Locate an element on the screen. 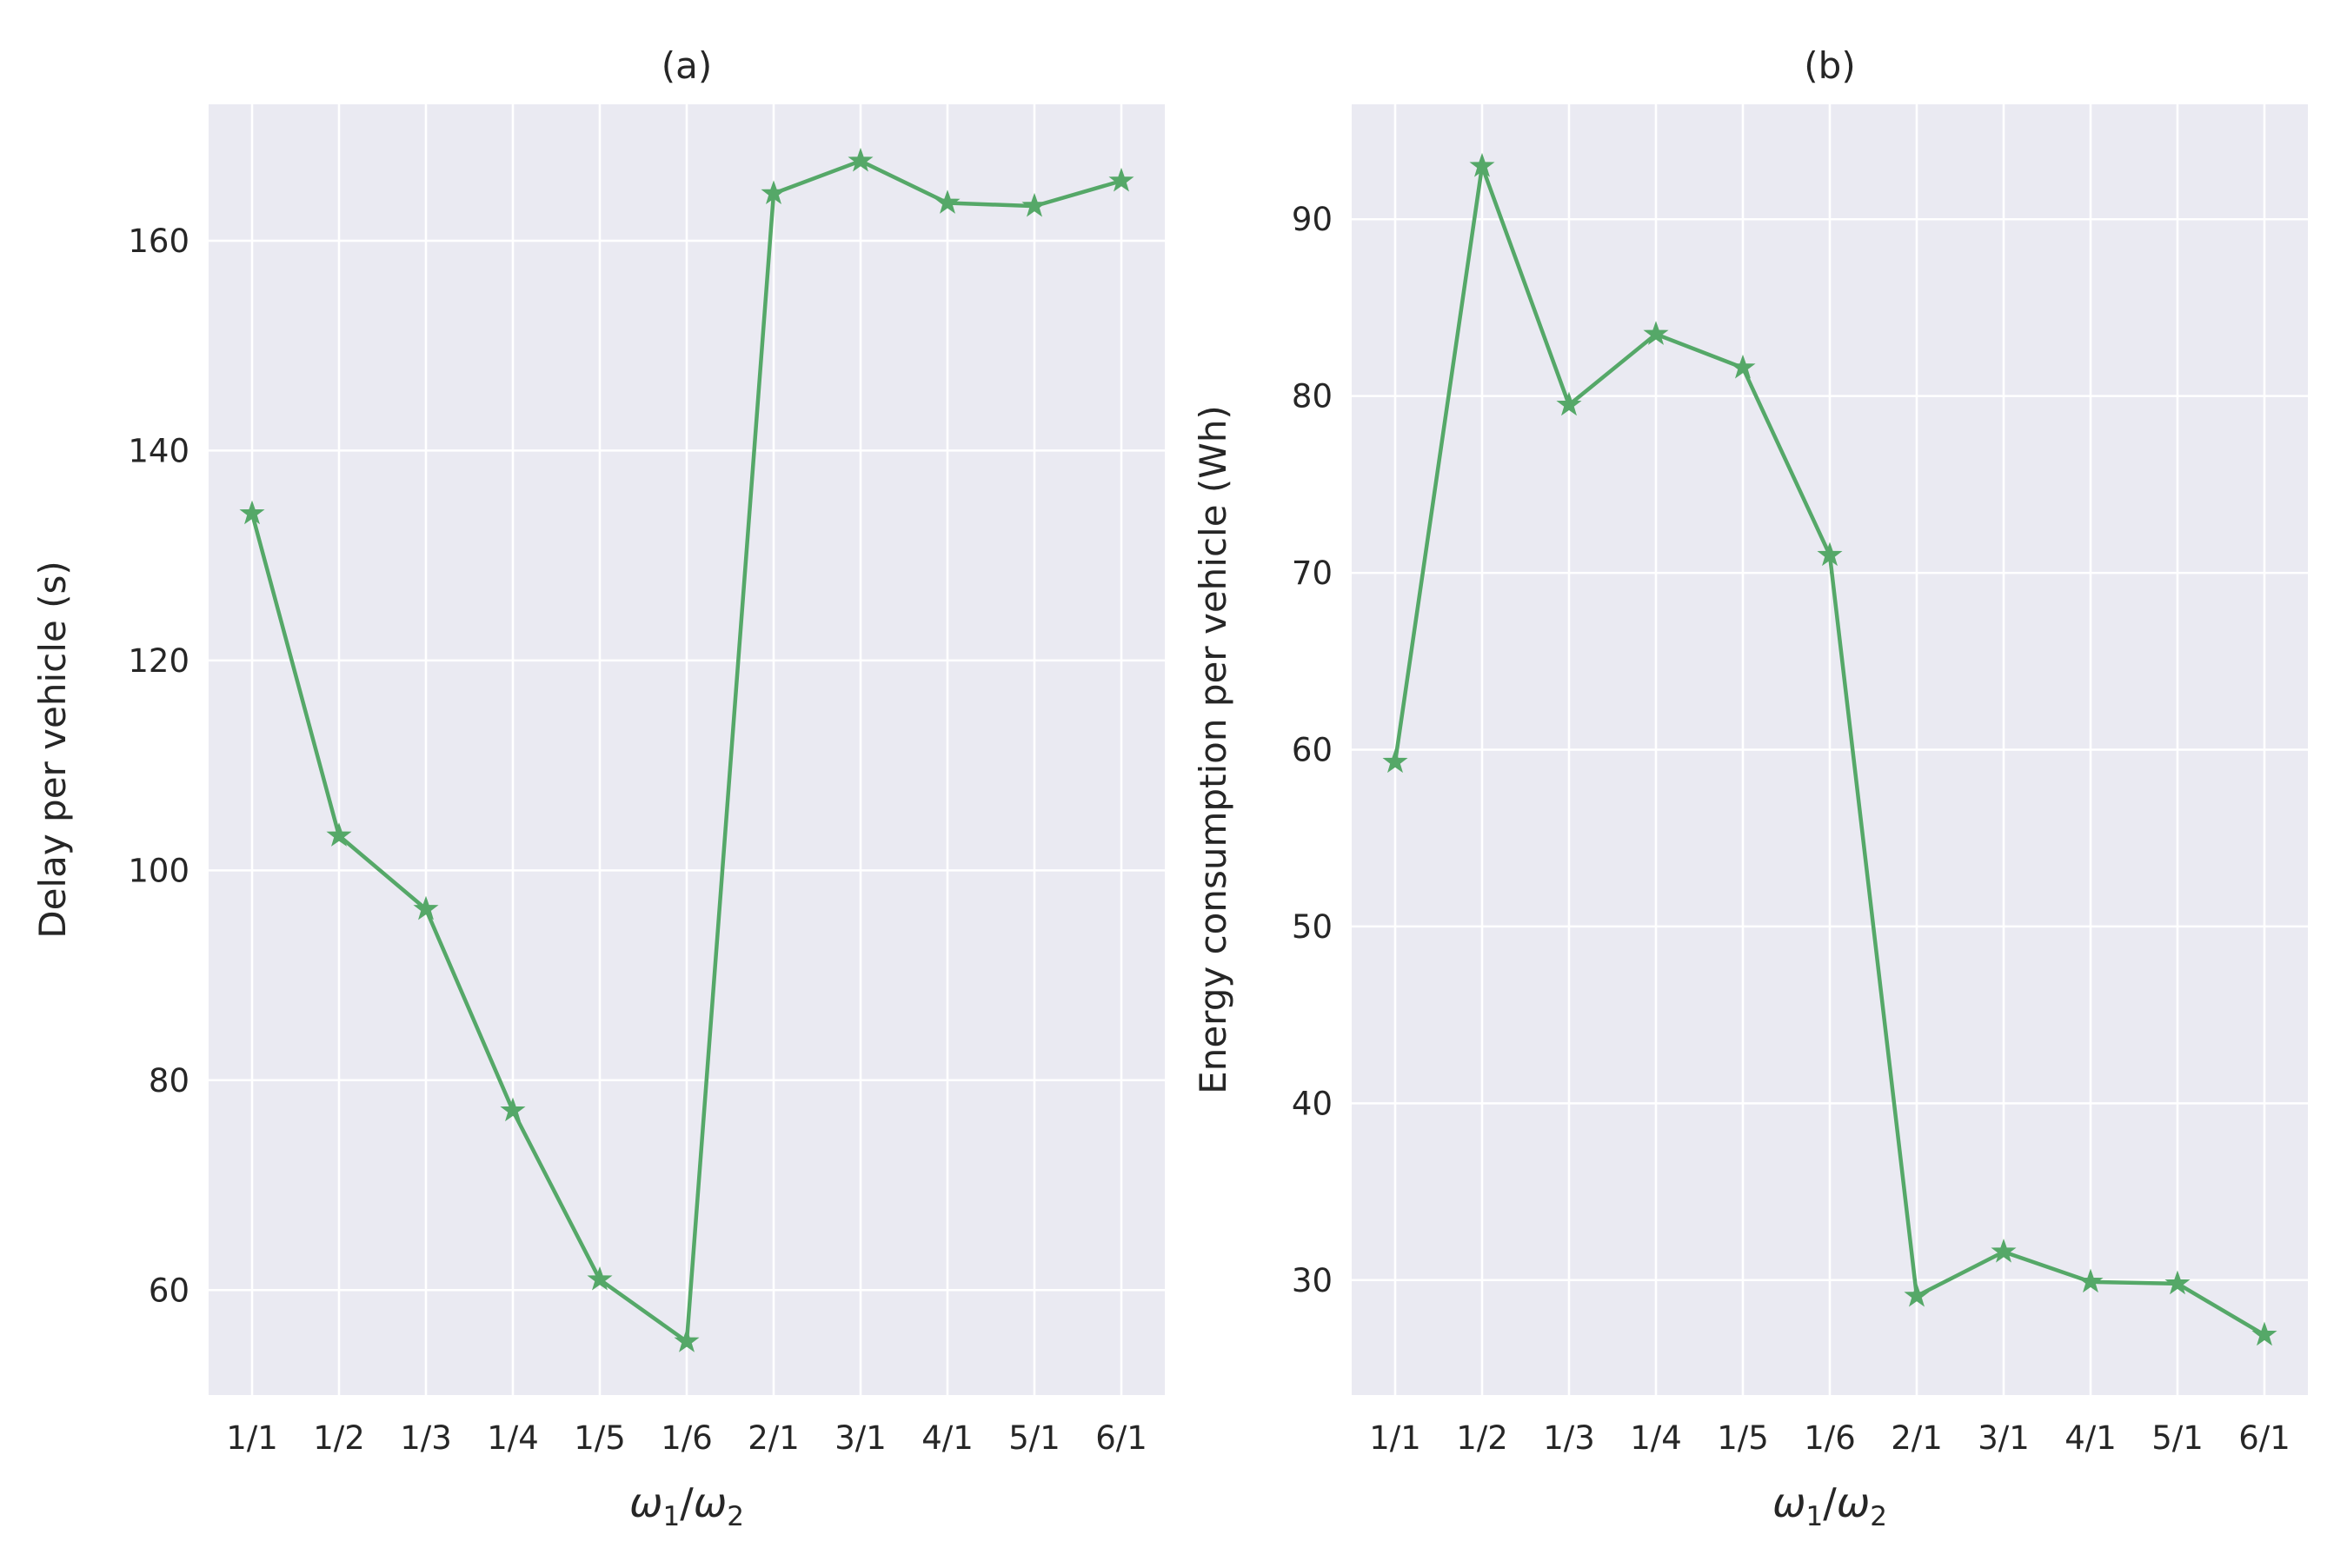 Image resolution: width=2347 pixels, height=1568 pixels. chart-a-y-axis-label: Delay per vehicle (s) is located at coordinates (53, 750).